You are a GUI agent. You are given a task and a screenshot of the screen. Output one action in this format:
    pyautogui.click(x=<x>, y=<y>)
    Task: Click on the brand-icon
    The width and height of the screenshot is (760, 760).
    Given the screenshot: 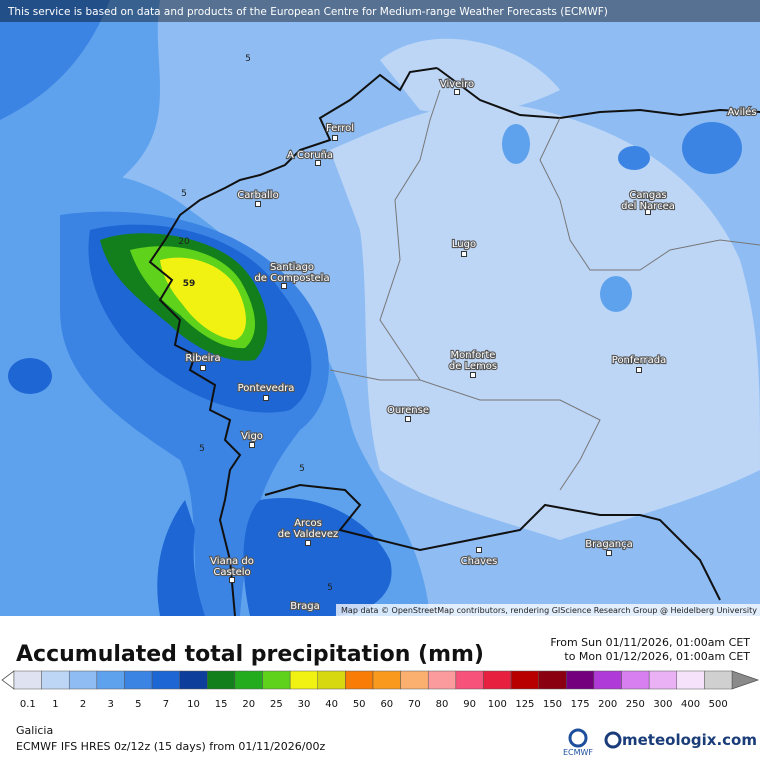 What is the action you would take?
    pyautogui.click(x=613, y=740)
    